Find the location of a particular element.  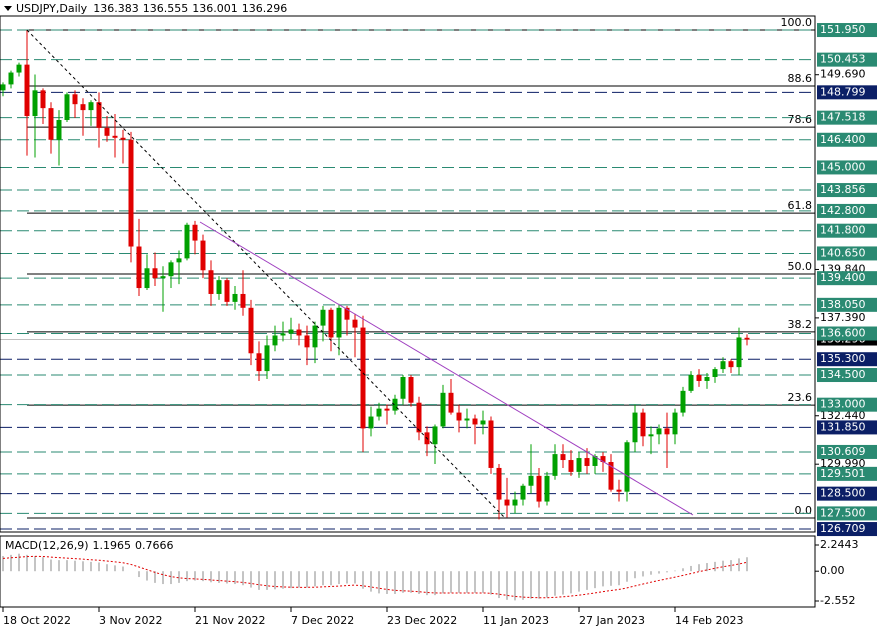

fib-label: 88.6 is located at coordinates (800, 78).